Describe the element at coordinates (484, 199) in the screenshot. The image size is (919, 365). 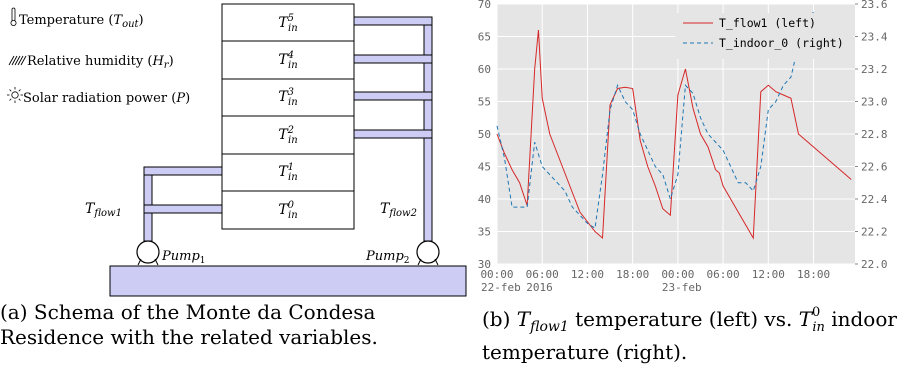
I see `y-left-tick-label: 40` at that location.